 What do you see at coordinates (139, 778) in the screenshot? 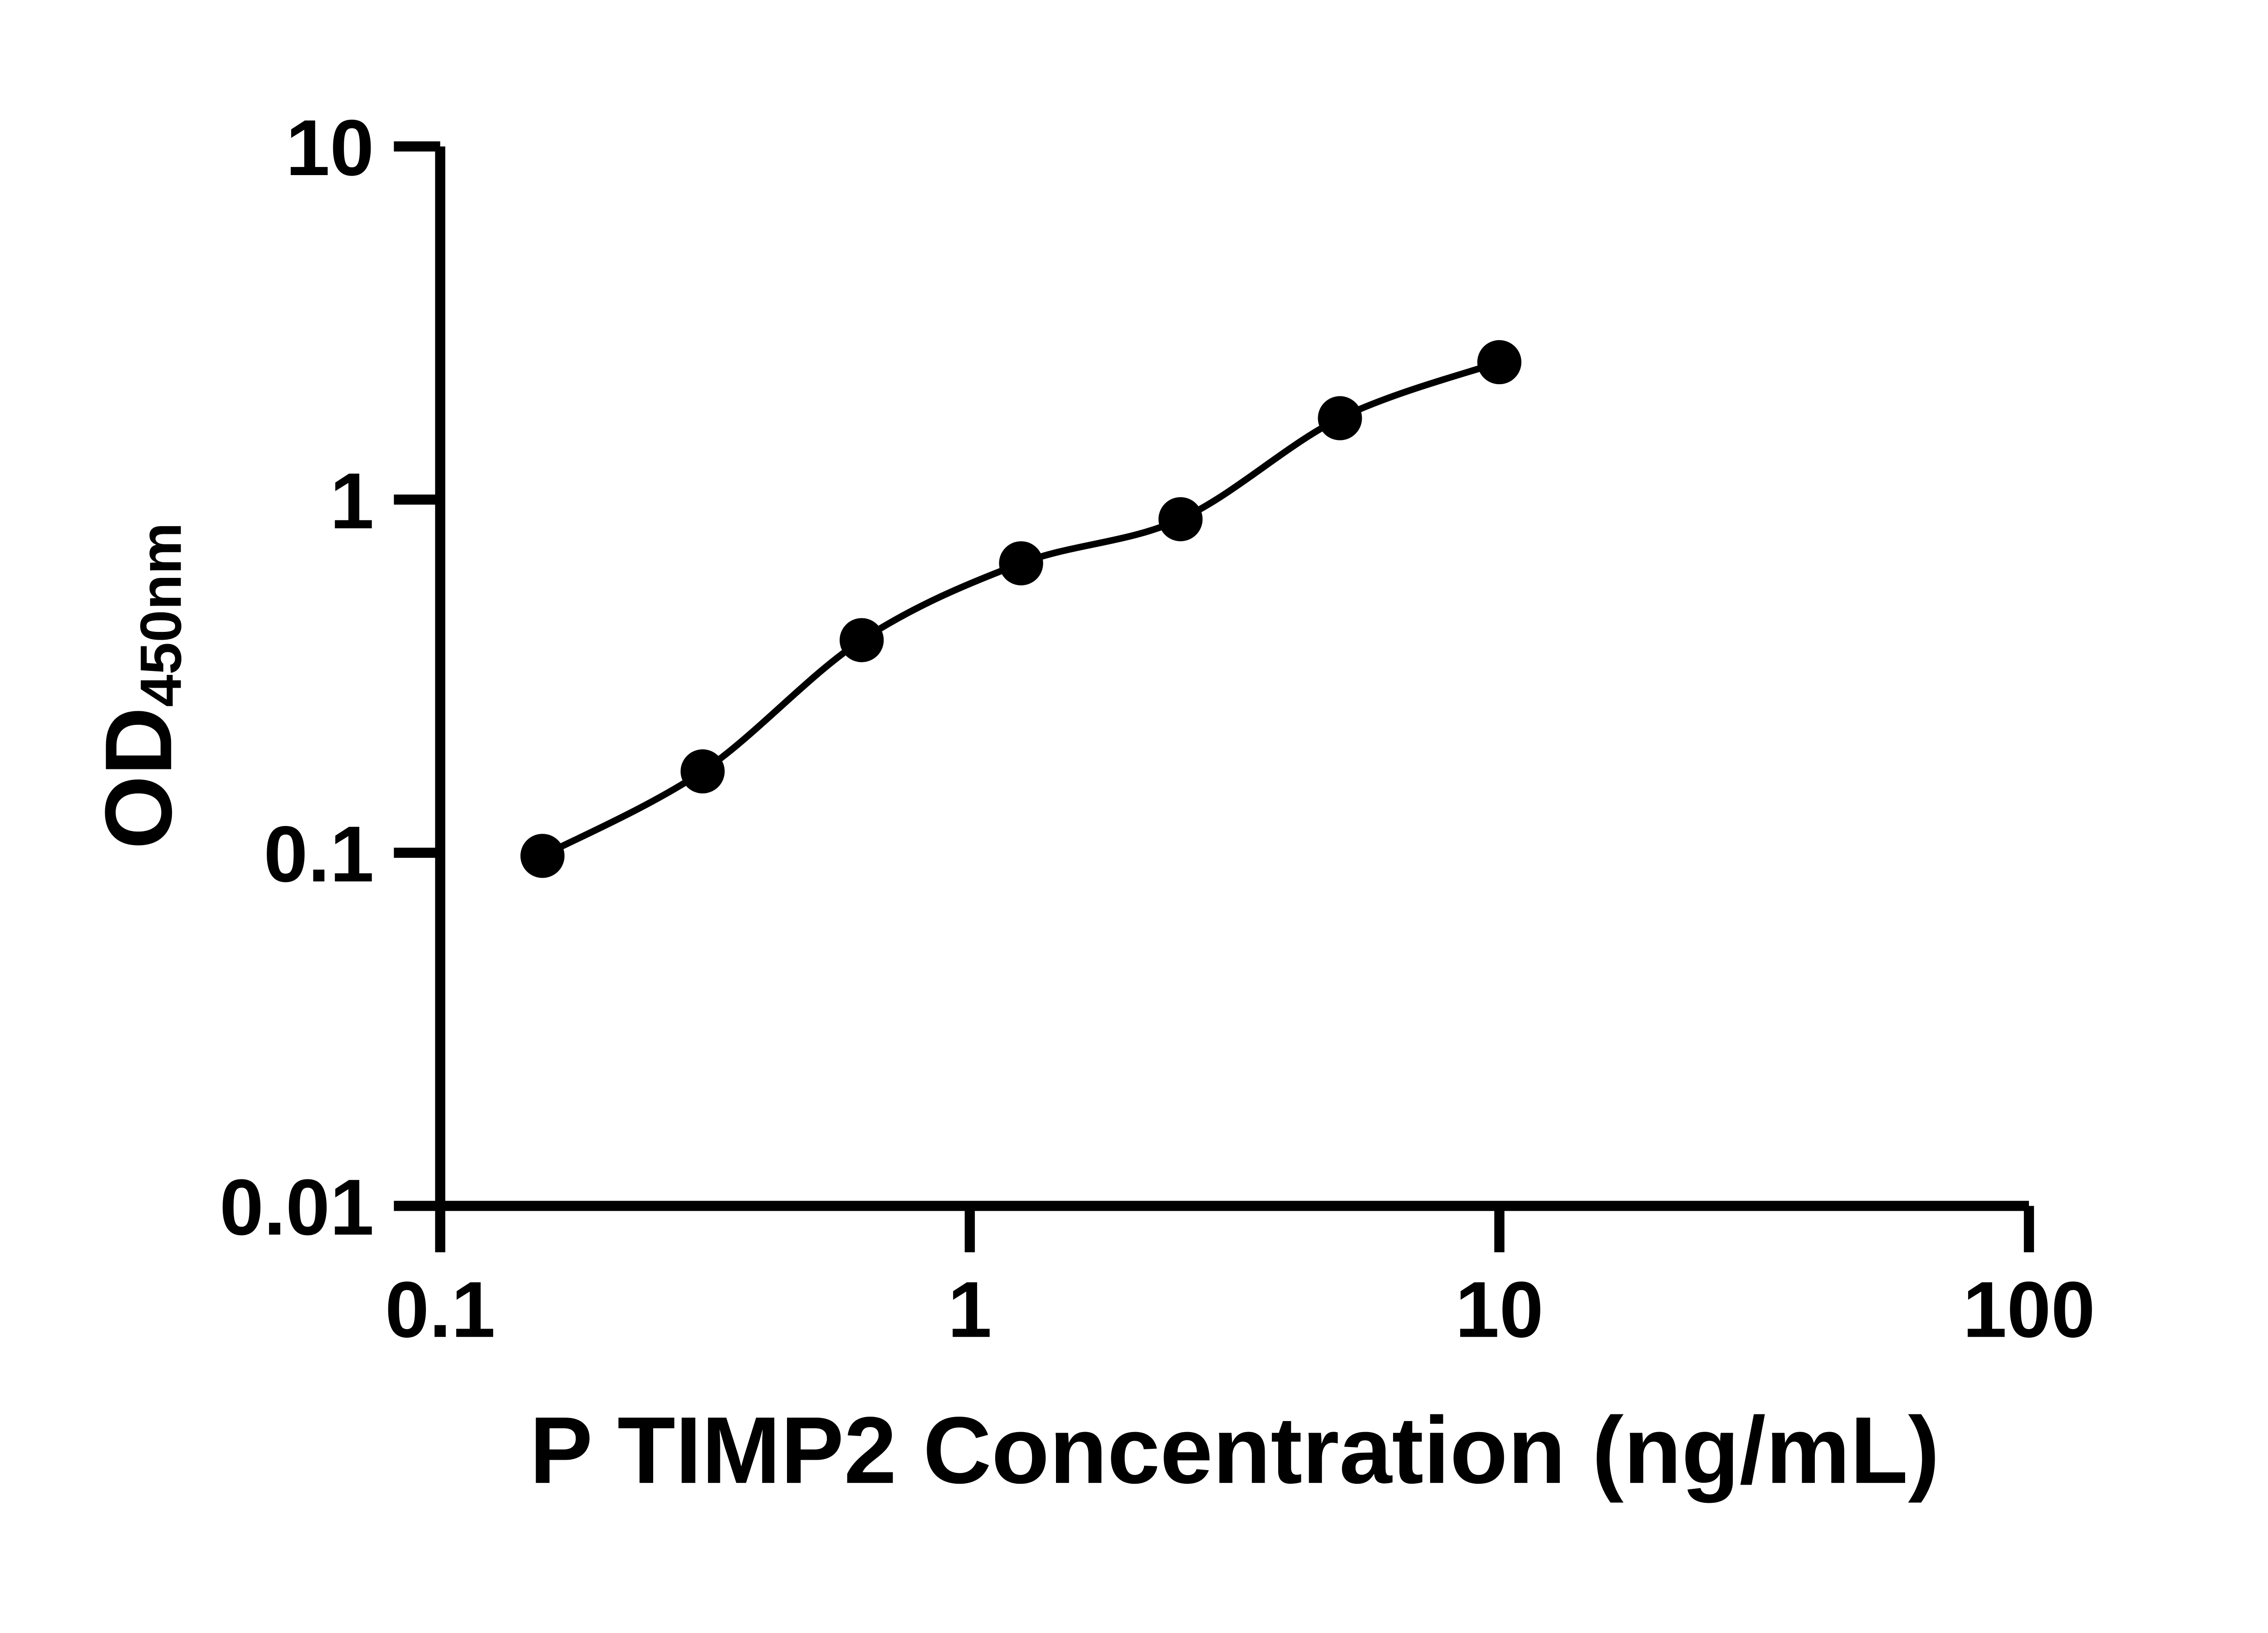
I see `y-axis-title-main: OD` at bounding box center [139, 778].